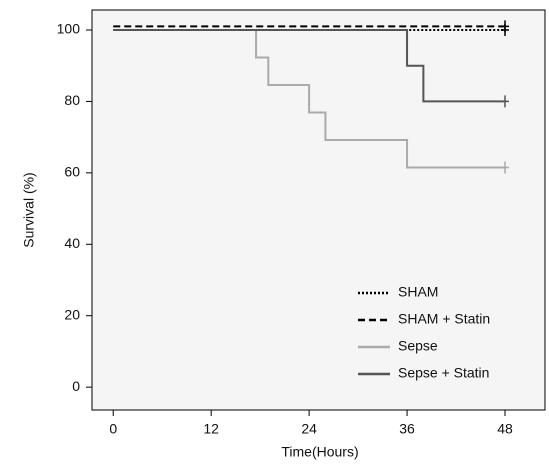 The height and width of the screenshot is (466, 549). What do you see at coordinates (505, 429) in the screenshot?
I see `x-tick-label: 48` at bounding box center [505, 429].